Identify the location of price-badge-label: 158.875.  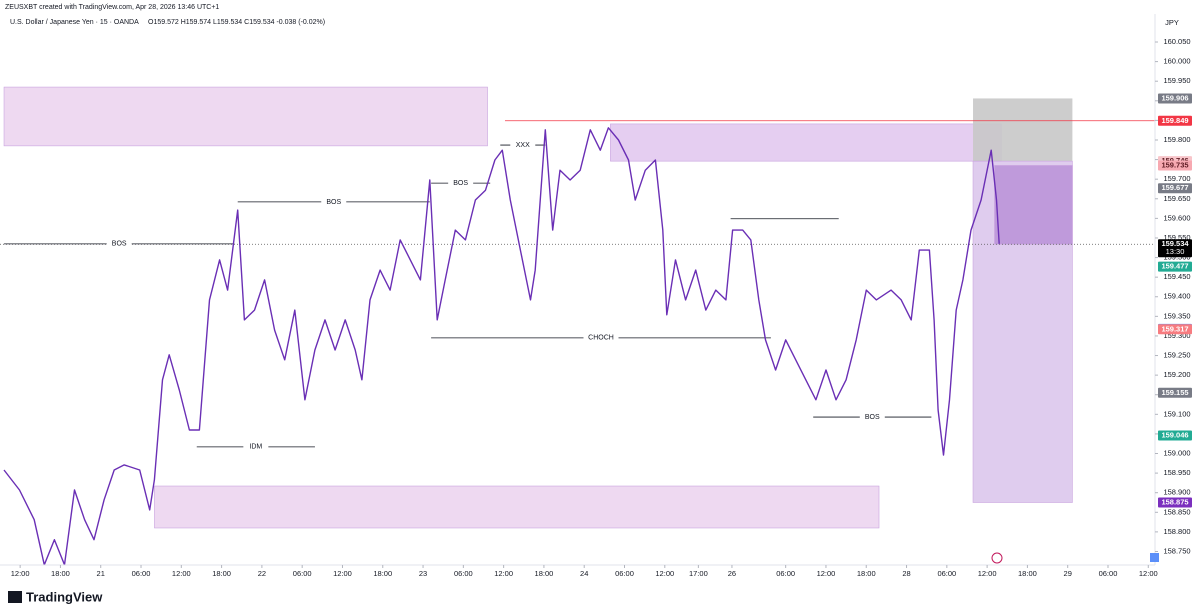
(1174, 501).